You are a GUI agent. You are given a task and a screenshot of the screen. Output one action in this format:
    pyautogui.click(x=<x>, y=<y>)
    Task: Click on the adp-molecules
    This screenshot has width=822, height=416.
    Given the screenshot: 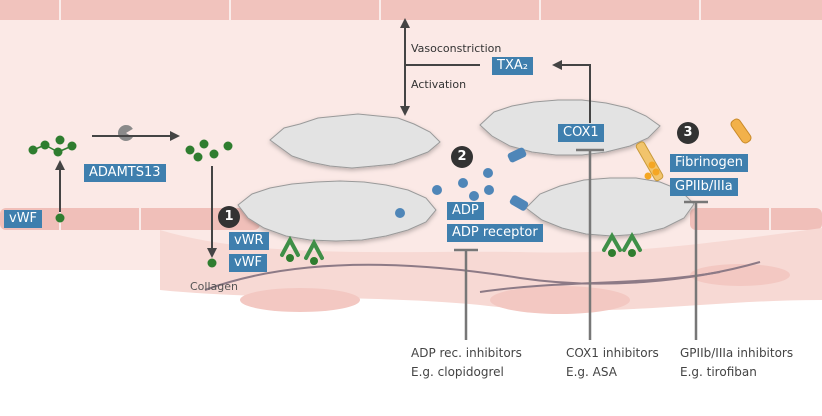 What is the action you would take?
    pyautogui.click(x=444, y=193)
    